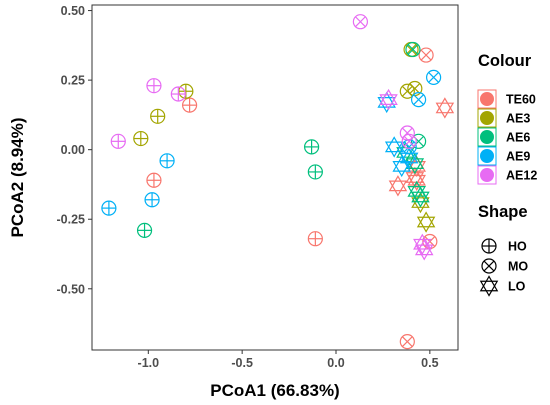 This screenshot has width=550, height=405. I want to click on legend-key-ae6, so click(487, 137).